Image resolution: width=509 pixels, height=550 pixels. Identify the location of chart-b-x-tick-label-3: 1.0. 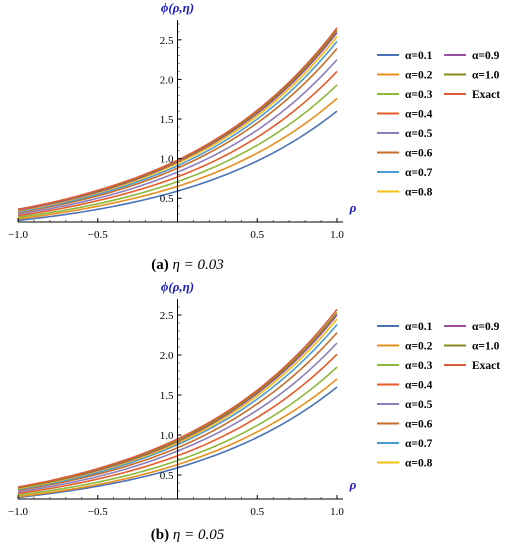
(337, 512).